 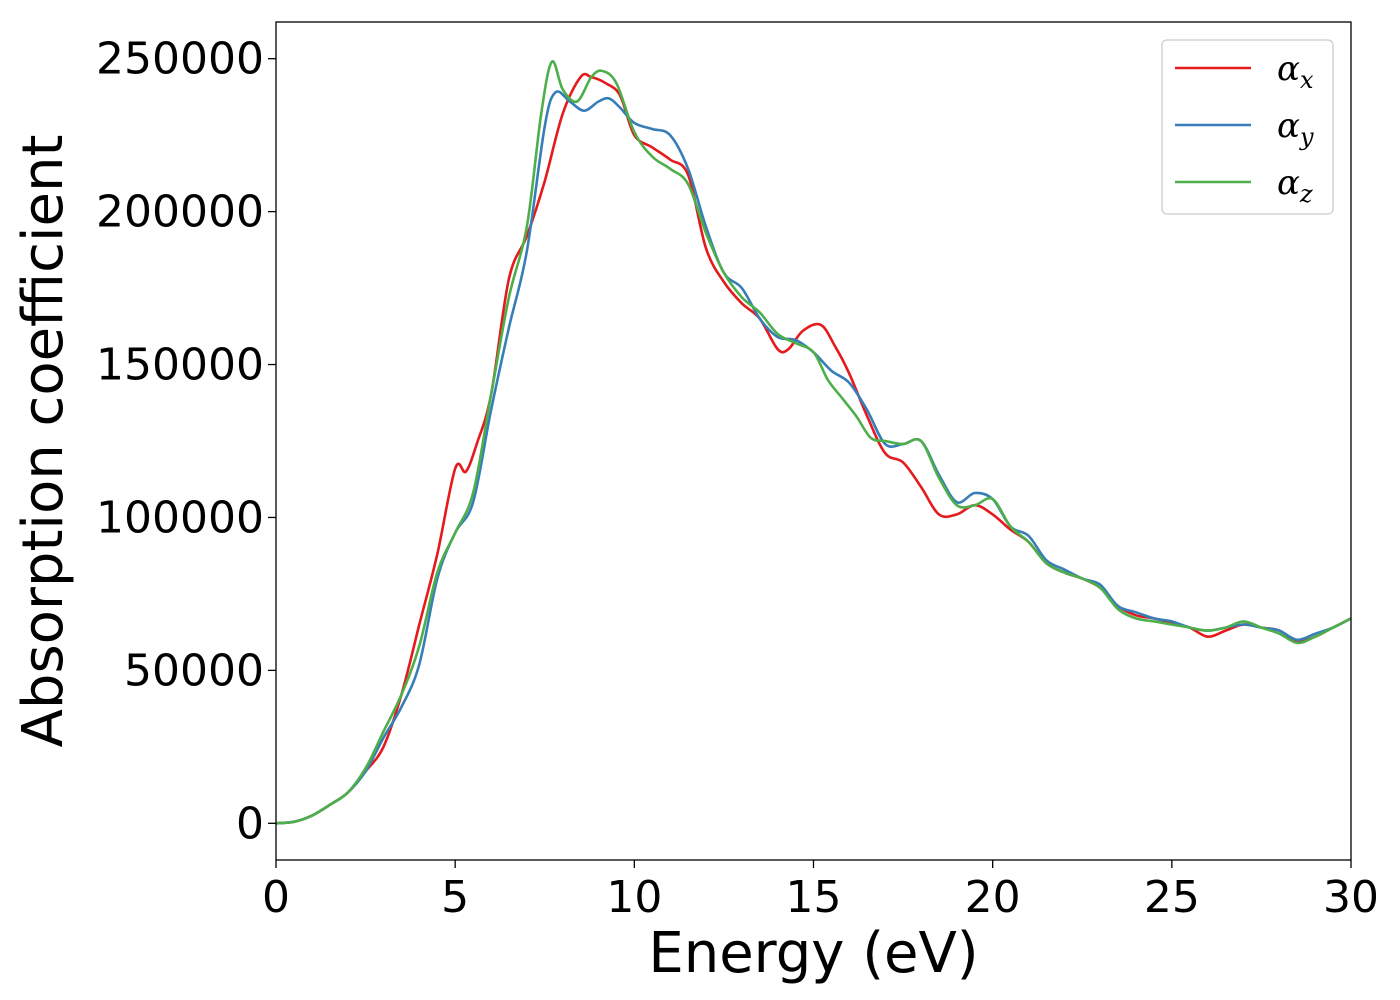 I want to click on y-tick-label: 0, so click(x=250, y=823).